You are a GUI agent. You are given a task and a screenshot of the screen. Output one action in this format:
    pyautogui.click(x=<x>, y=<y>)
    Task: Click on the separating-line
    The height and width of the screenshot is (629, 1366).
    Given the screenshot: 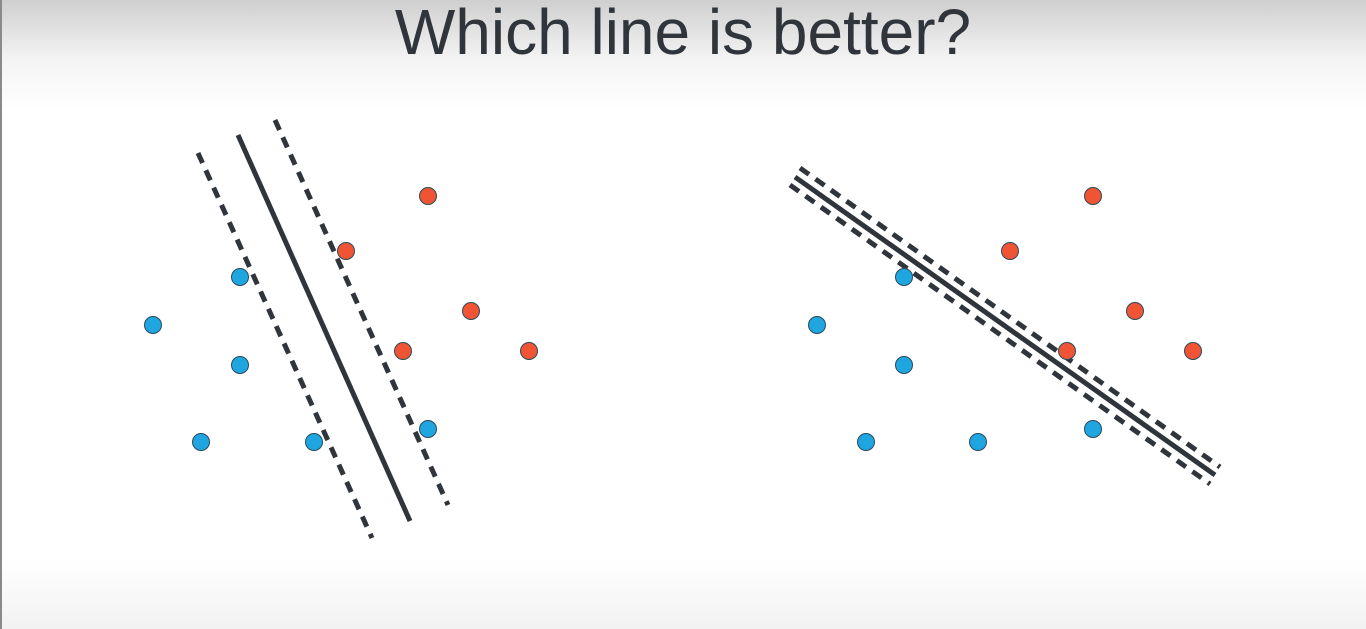 What is the action you would take?
    pyautogui.click(x=324, y=328)
    